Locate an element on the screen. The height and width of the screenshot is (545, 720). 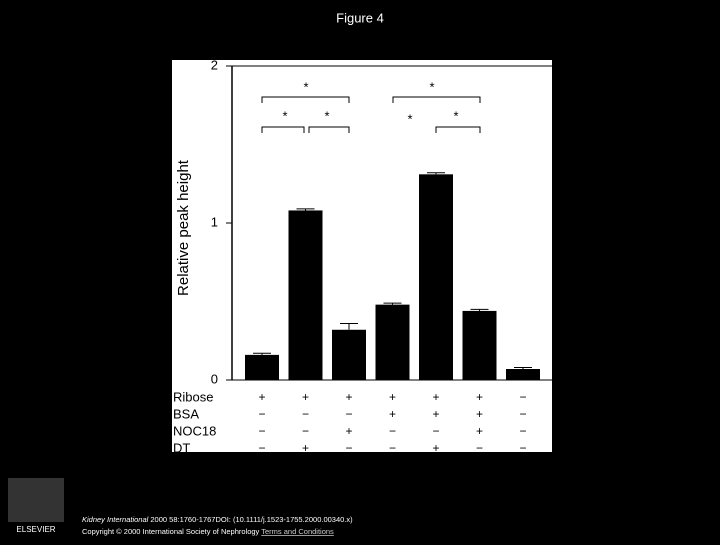
terms-link: Terms and Conditions is located at coordinates (297, 531).